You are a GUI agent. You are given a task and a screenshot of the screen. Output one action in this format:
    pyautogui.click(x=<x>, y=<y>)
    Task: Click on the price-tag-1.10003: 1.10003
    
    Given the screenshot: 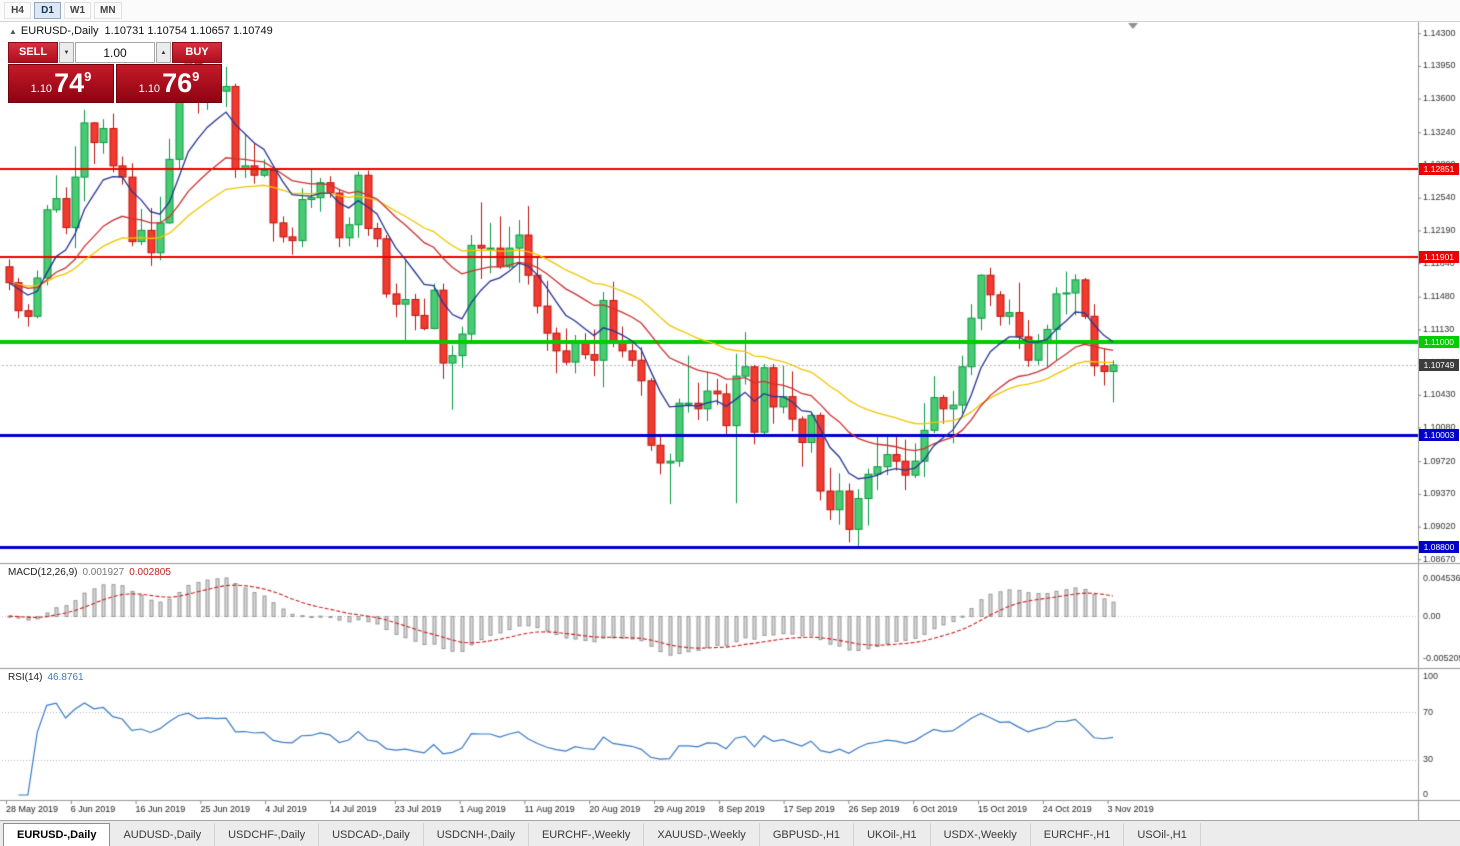 What is the action you would take?
    pyautogui.click(x=1439, y=435)
    